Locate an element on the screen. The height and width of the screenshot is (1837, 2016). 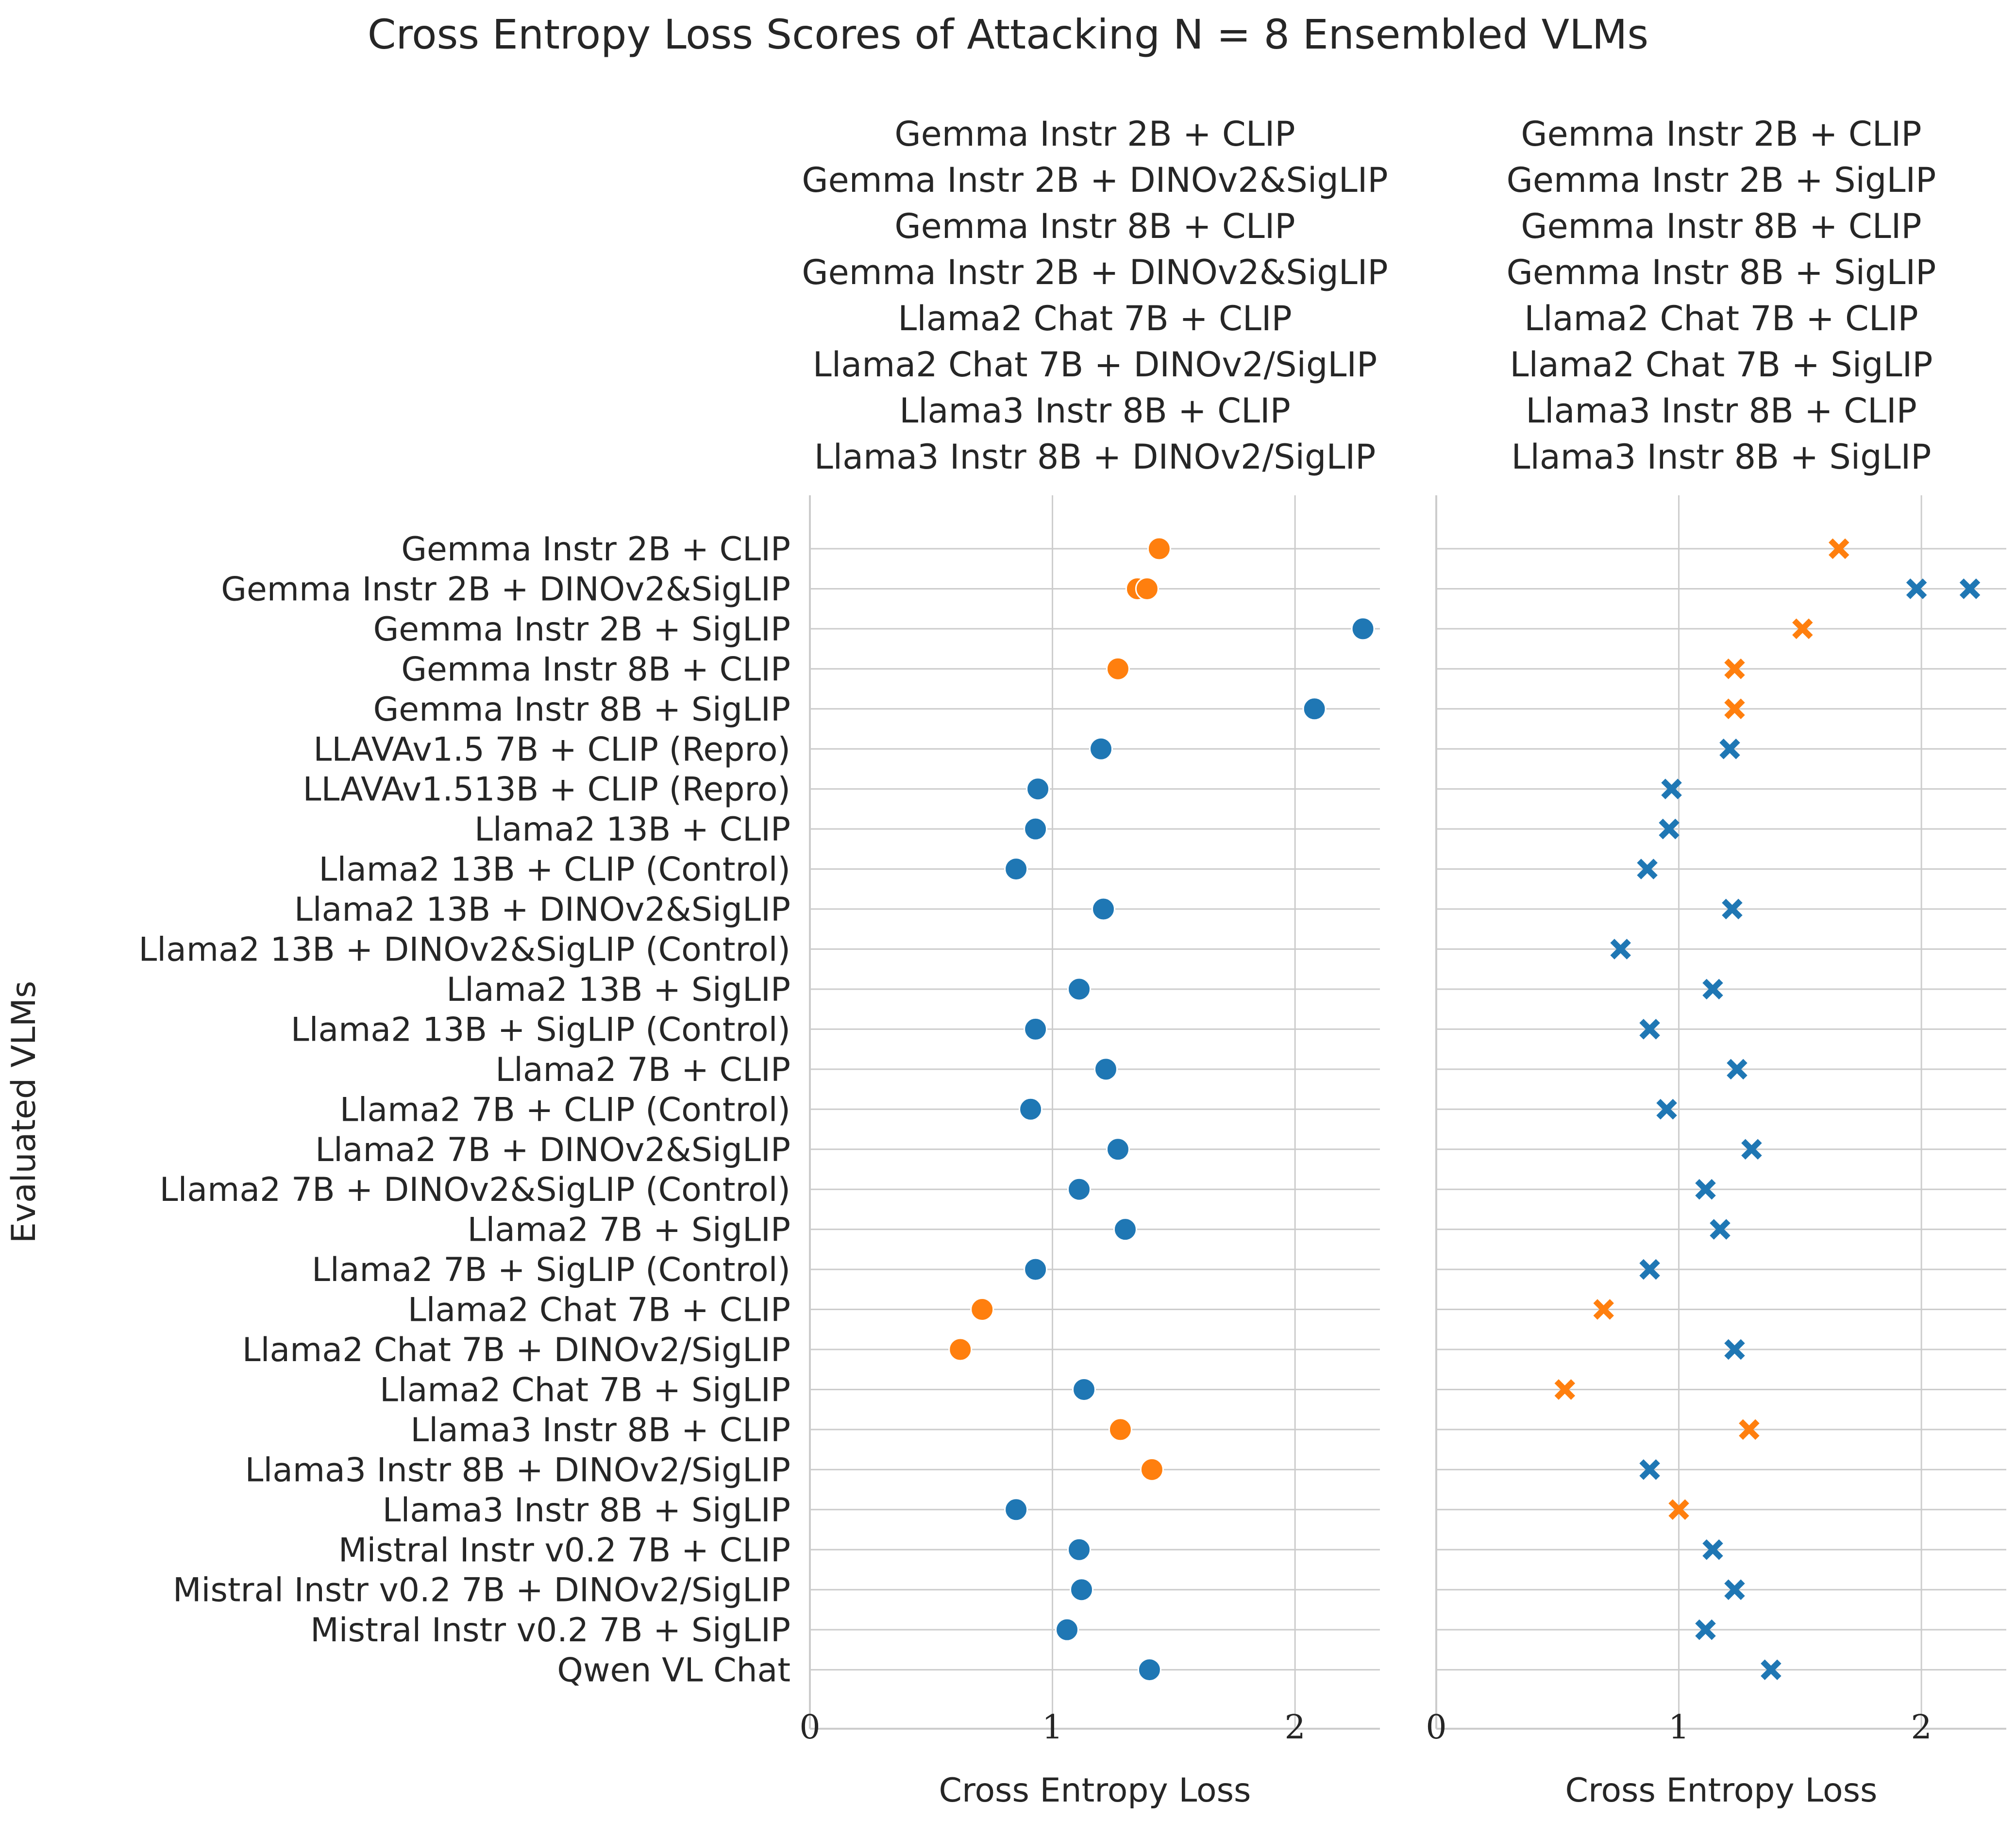
y-tick-label: Llama2 13B + CLIP (Control) is located at coordinates (554, 870).